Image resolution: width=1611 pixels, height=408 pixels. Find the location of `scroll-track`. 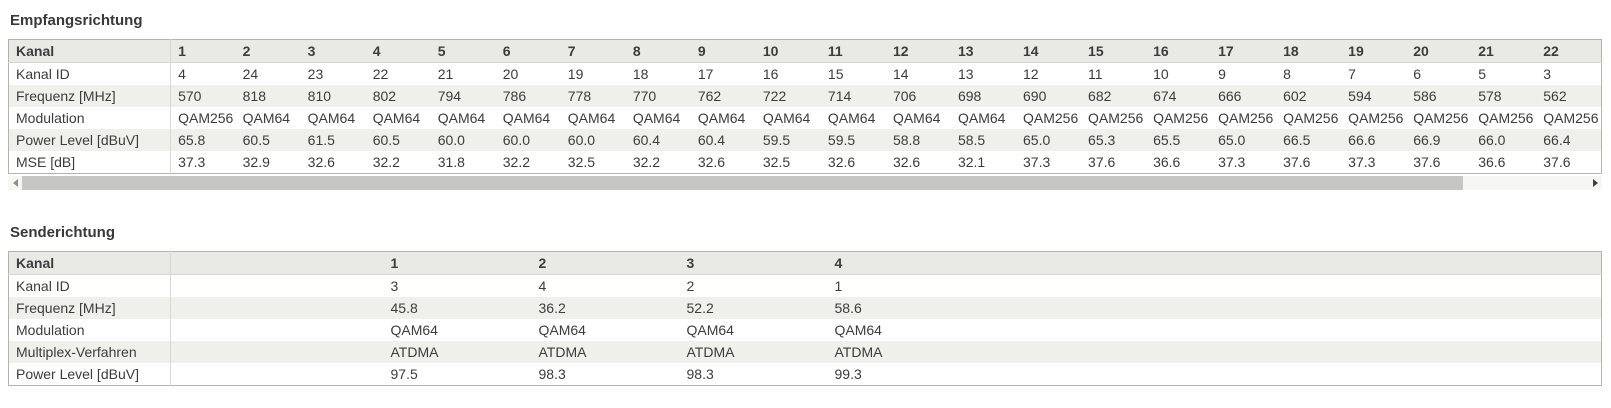

scroll-track is located at coordinates (805, 183).